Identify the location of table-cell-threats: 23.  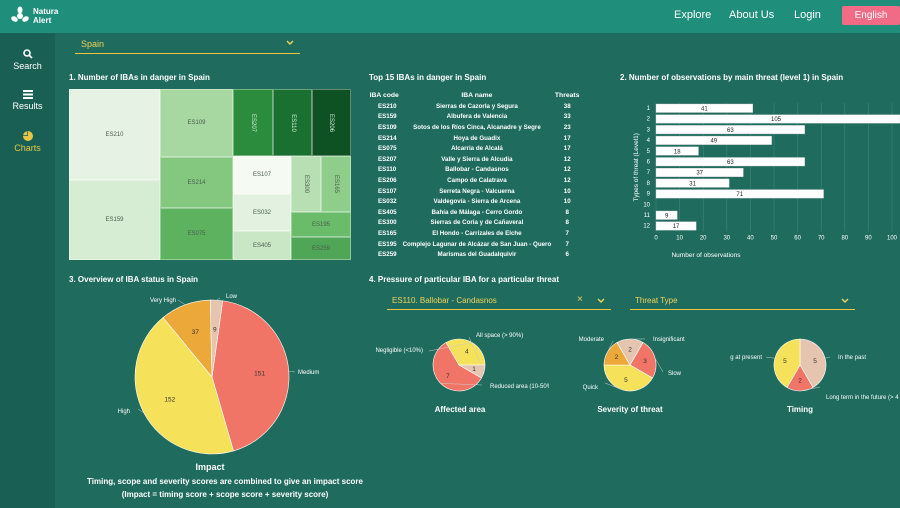
(567, 127).